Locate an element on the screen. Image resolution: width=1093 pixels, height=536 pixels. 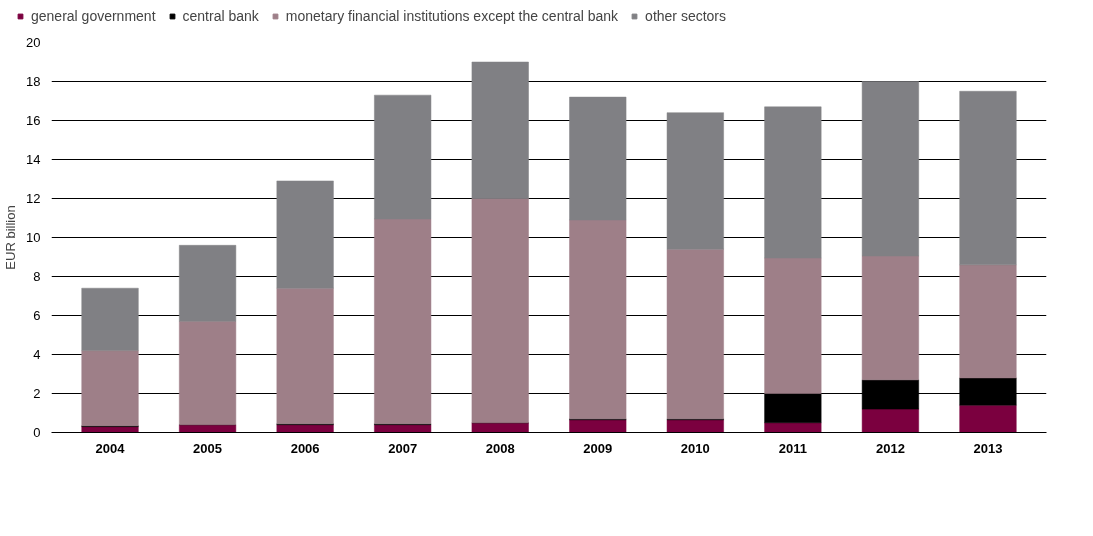
y-tick-label: 20 is located at coordinates (33, 42).